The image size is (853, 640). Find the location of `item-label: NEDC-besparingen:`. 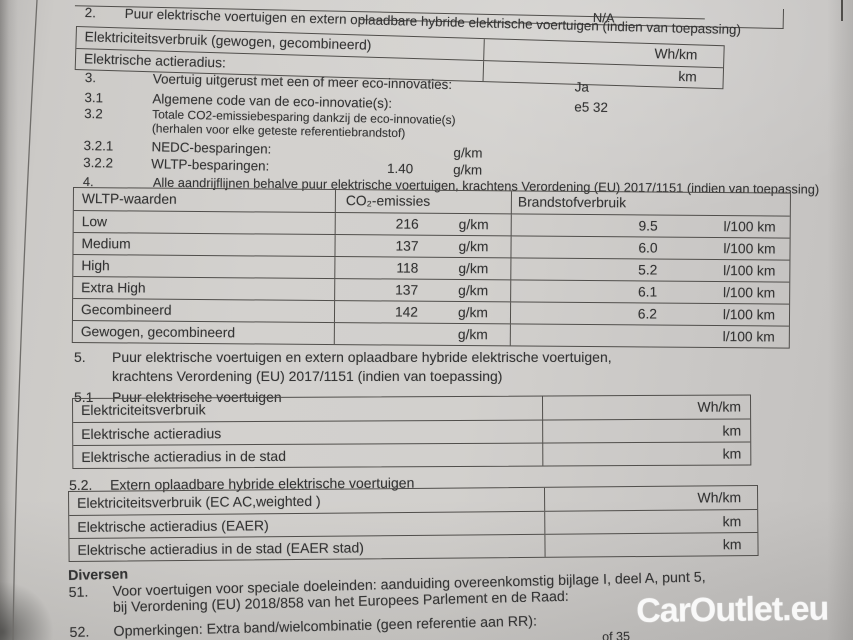

item-label: NEDC-besparingen: is located at coordinates (211, 148).